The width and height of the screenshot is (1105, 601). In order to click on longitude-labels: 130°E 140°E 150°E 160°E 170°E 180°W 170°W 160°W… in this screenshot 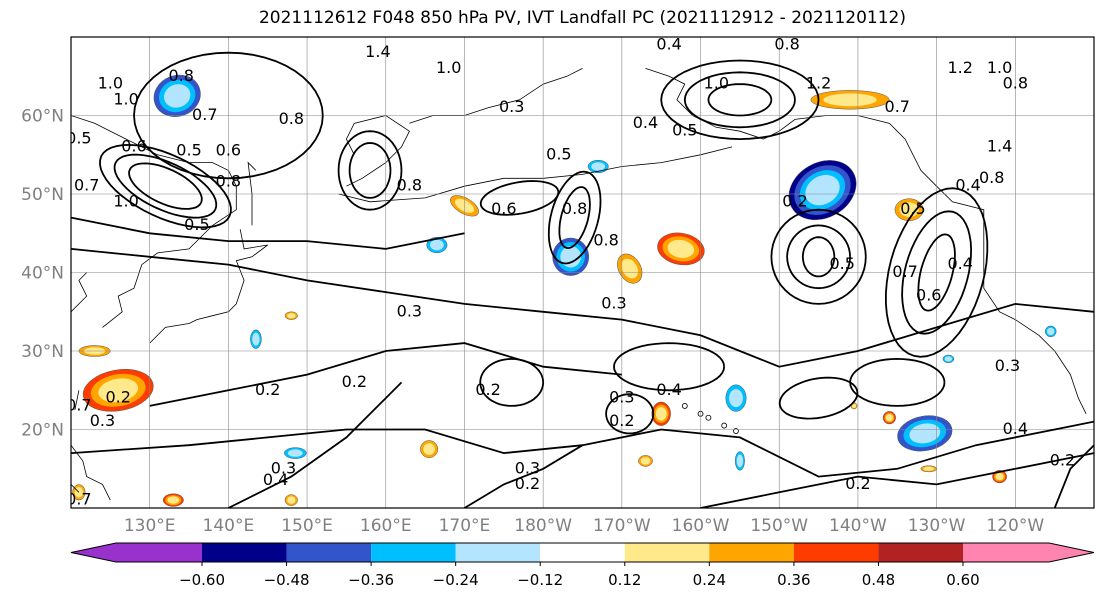, I will do `click(584, 526)`.